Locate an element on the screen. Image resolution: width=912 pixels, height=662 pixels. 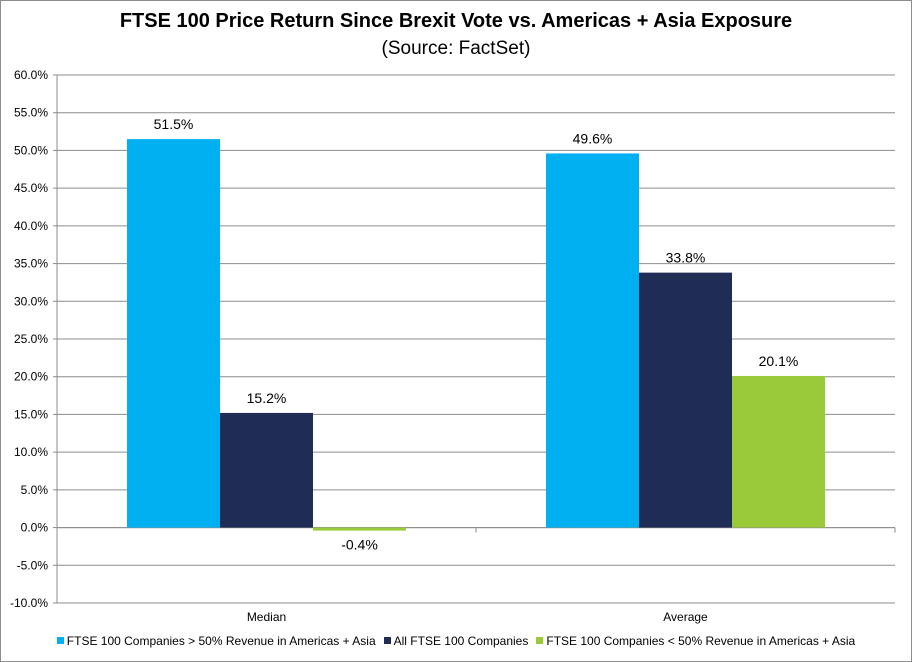
y-tick-label: -10.0% is located at coordinates (29, 603).